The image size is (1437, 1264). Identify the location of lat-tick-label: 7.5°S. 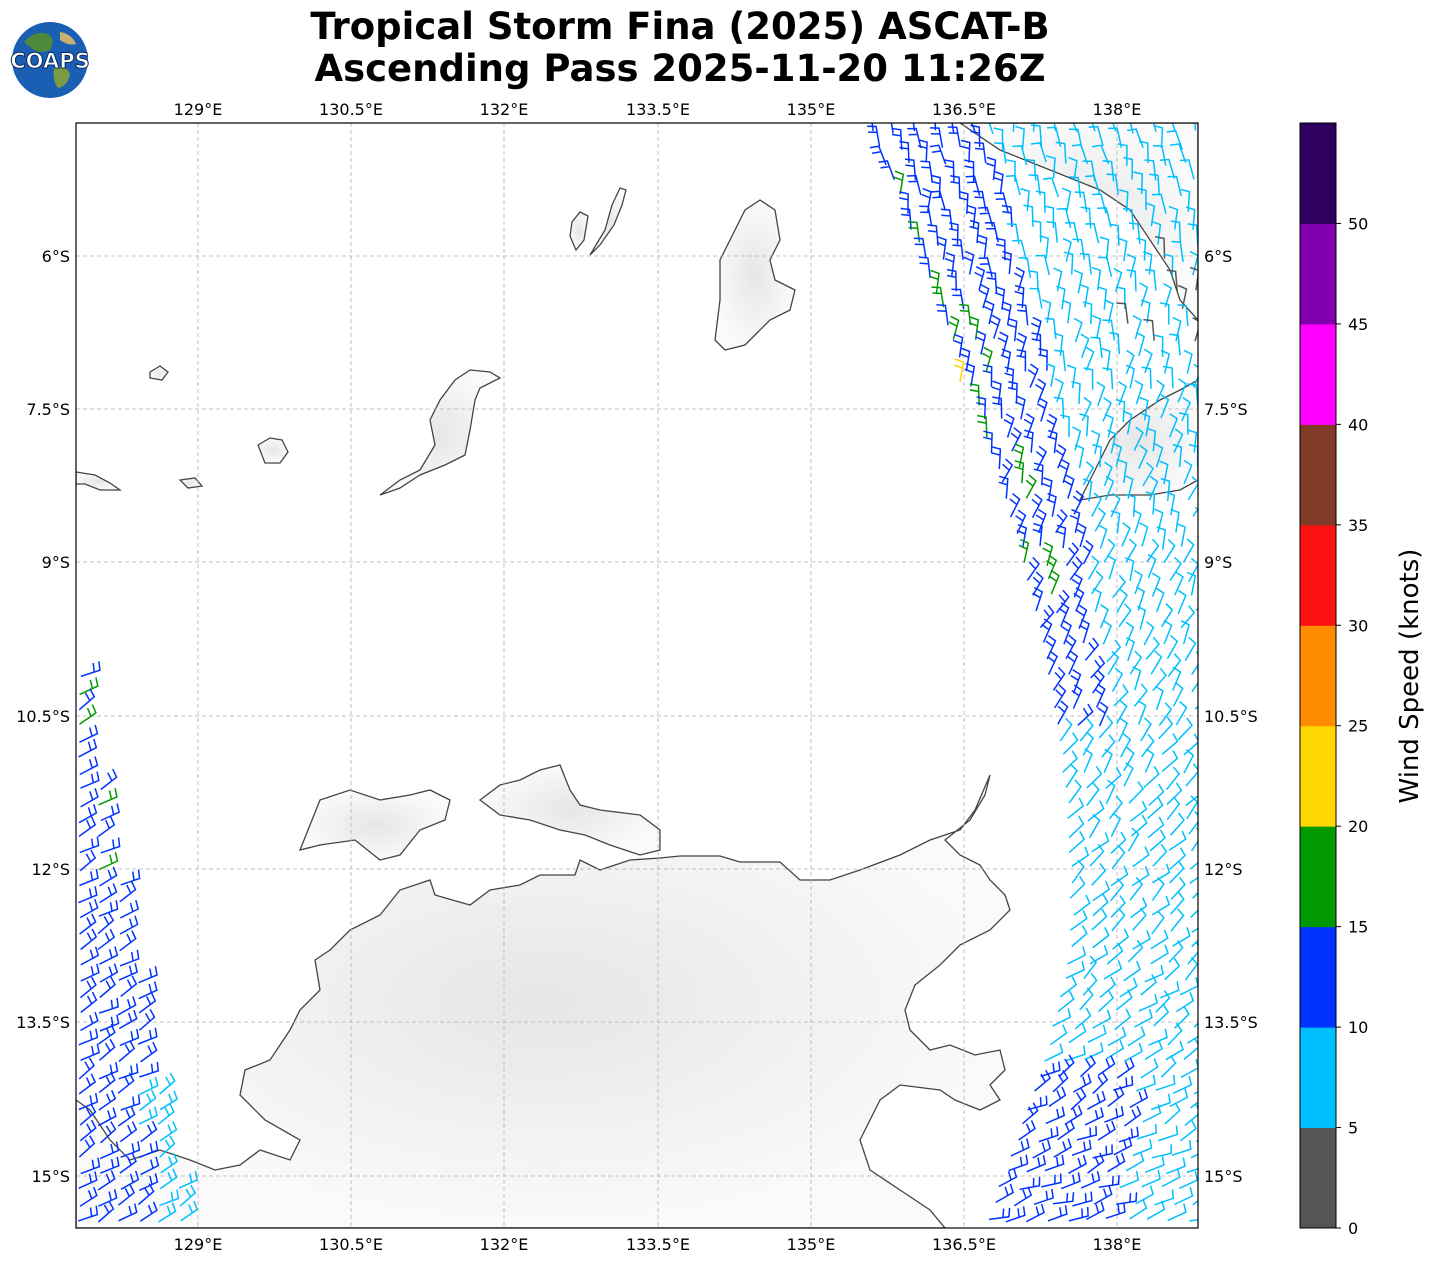
(1226, 409).